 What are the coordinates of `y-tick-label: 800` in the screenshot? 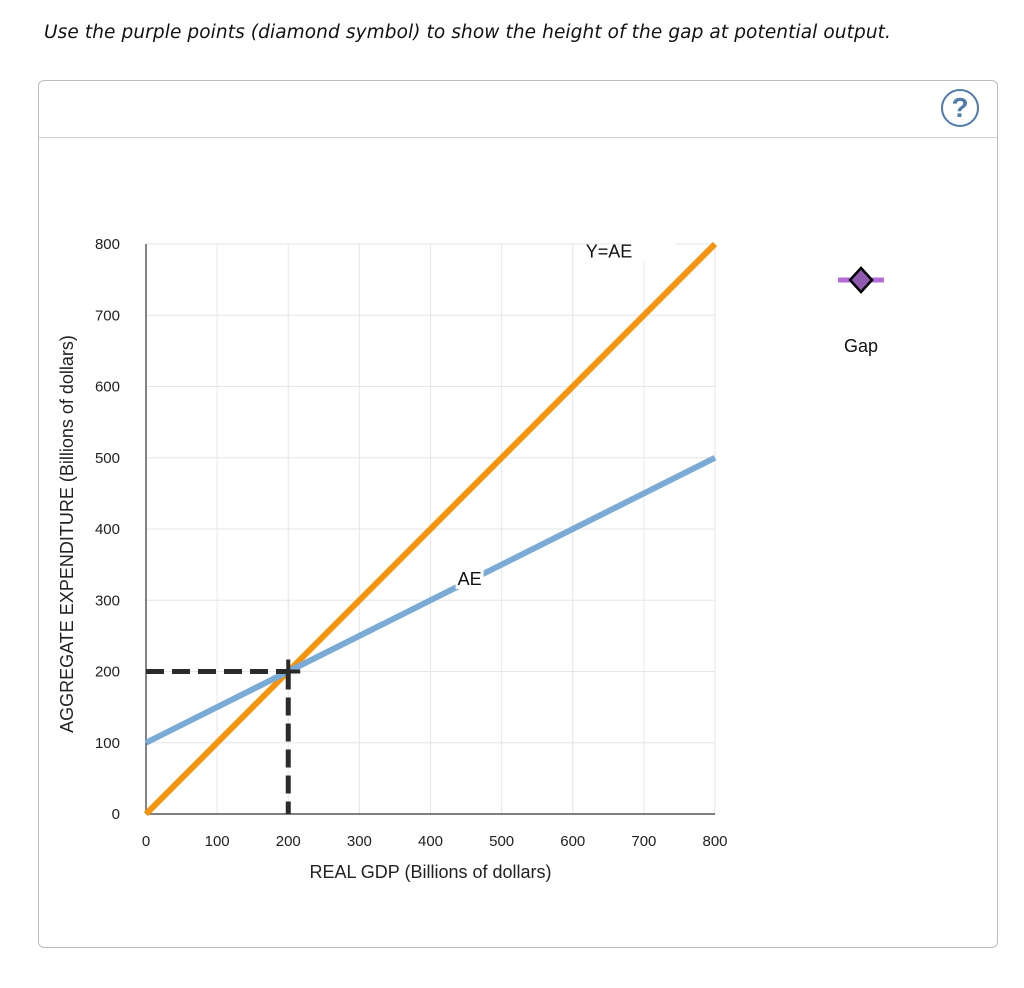 It's located at (107, 244).